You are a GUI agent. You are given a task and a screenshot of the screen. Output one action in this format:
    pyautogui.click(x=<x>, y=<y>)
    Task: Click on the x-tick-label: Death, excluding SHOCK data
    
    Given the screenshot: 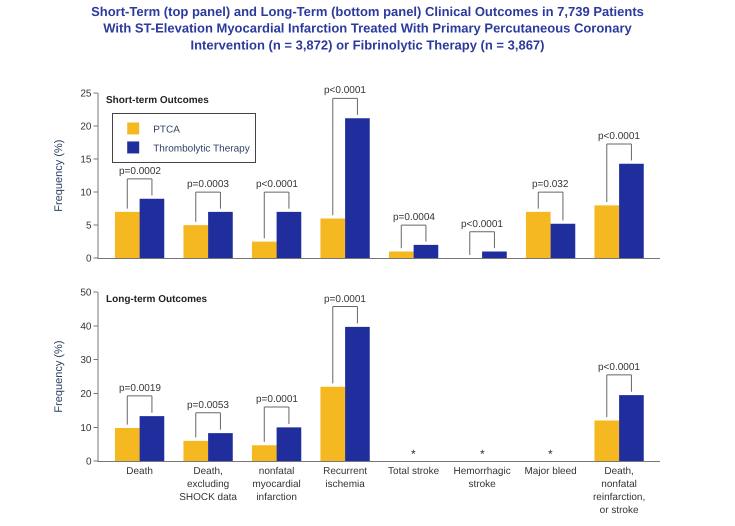 What is the action you would take?
    pyautogui.click(x=208, y=485)
    